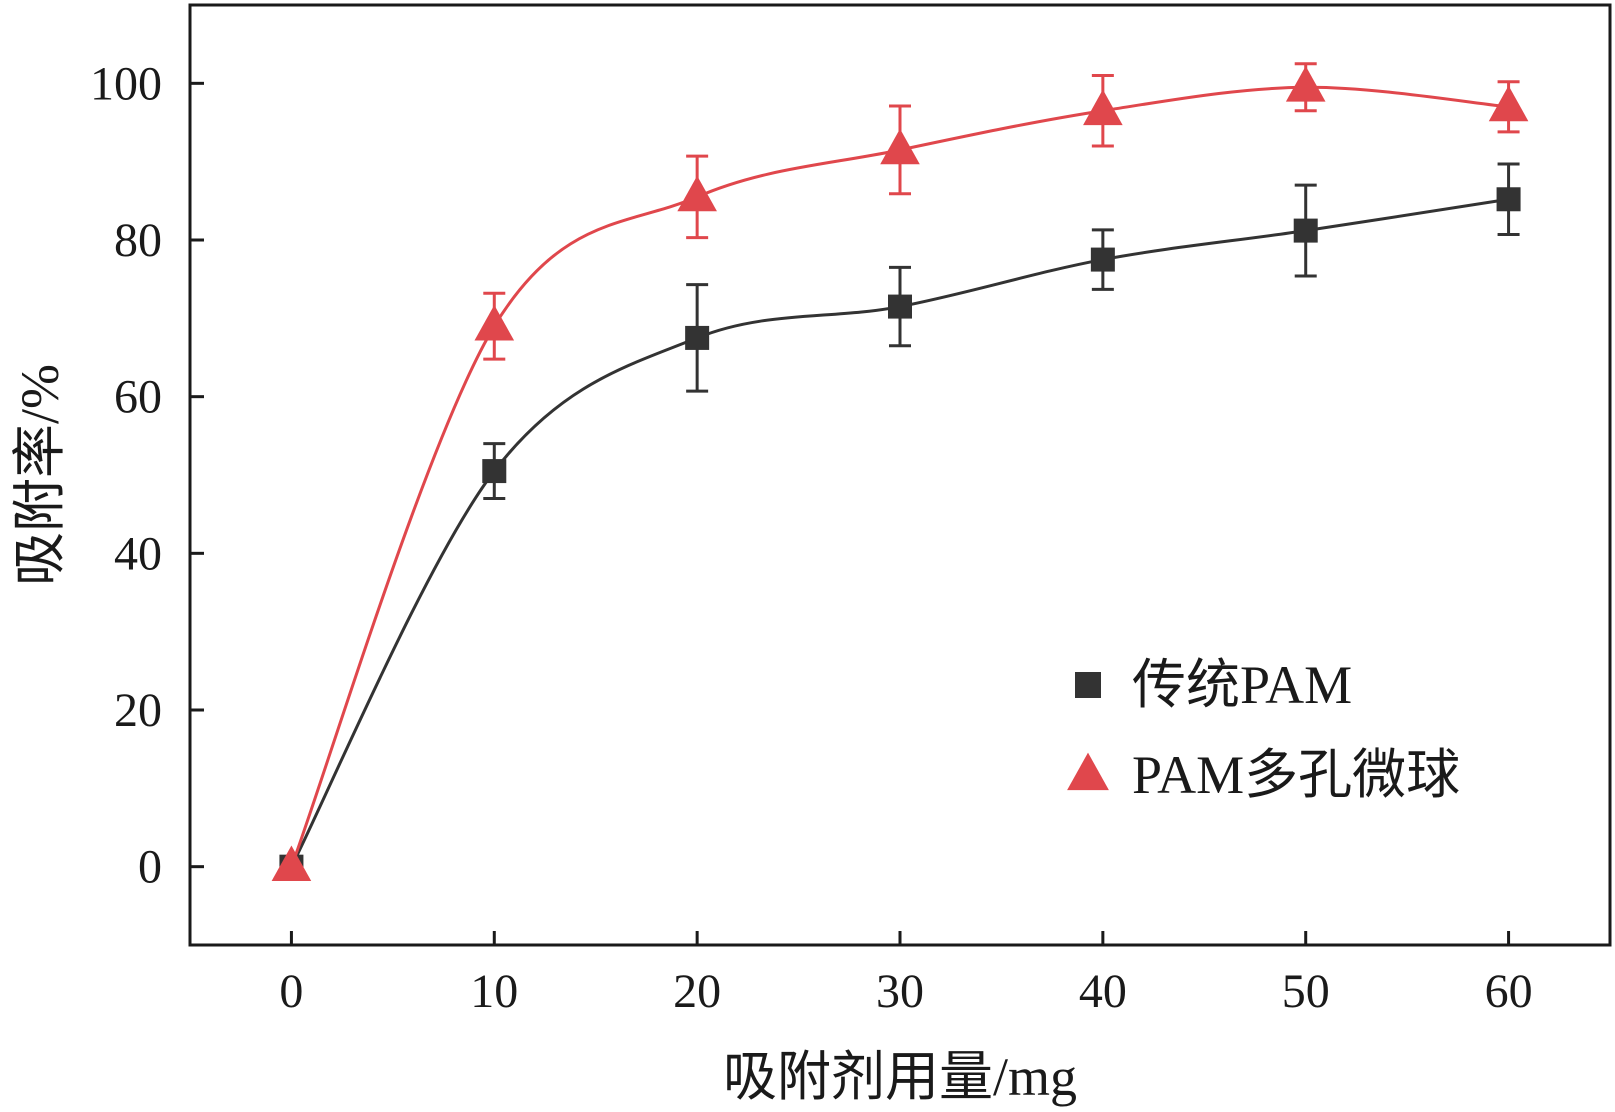 This screenshot has width=1615, height=1112. I want to click on x-tick-label: 60, so click(1509, 991).